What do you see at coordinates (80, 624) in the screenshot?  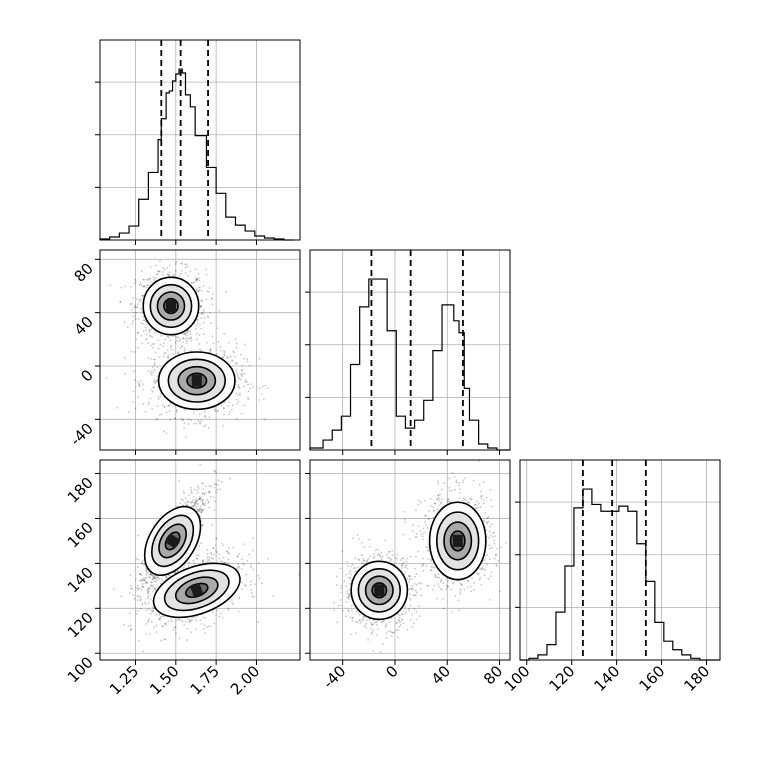 I see `y-tick-label: 120` at bounding box center [80, 624].